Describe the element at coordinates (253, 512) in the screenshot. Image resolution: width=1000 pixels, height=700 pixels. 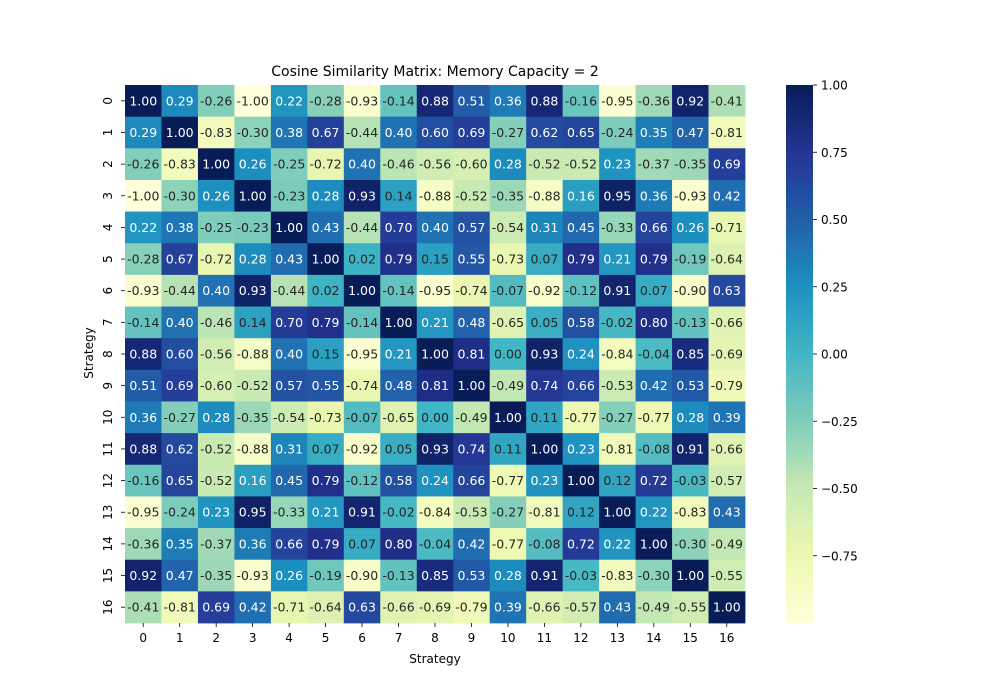
I see `cell-value-label: 0.95` at that location.